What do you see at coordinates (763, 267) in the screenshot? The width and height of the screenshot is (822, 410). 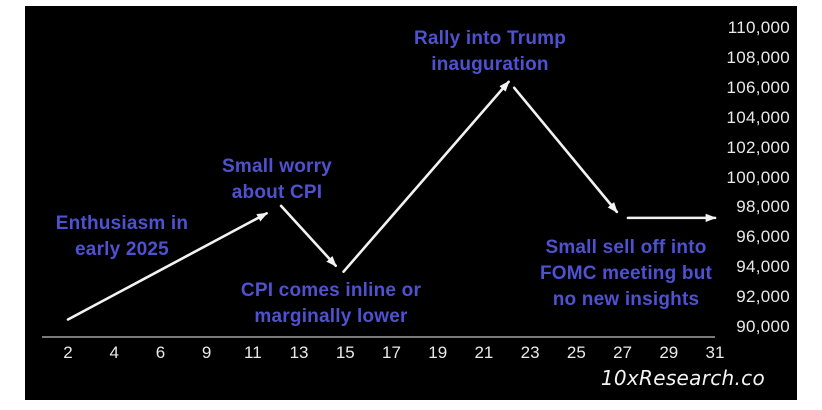 I see `y-axis-tick-label: 94,000` at bounding box center [763, 267].